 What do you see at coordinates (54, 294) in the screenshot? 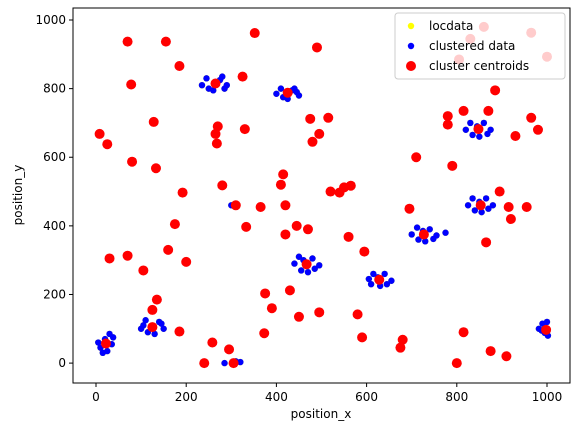
I see `y-tick-label: 200` at bounding box center [54, 294].